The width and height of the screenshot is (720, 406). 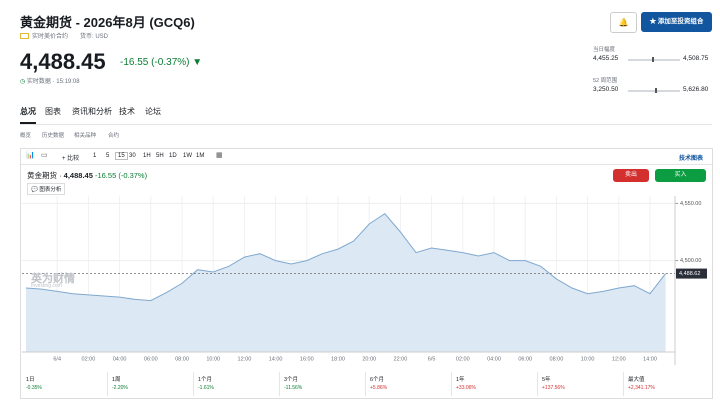 What do you see at coordinates (24, 36) in the screenshot?
I see `flag-icon` at bounding box center [24, 36].